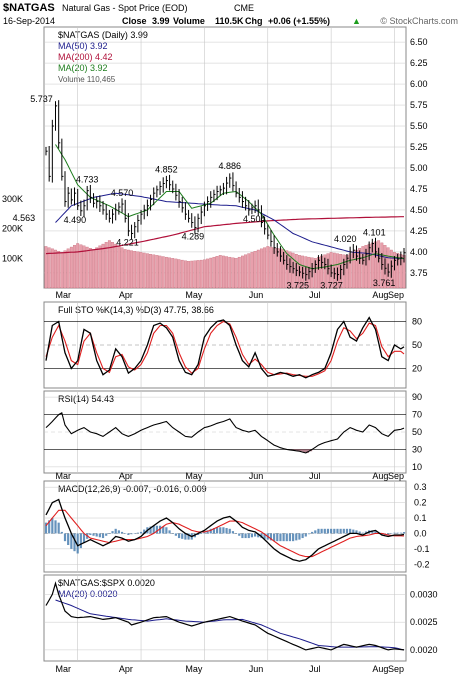 The height and width of the screenshot is (685, 464). What do you see at coordinates (417, 467) in the screenshot?
I see `rsi-tick-label: 10` at bounding box center [417, 467].